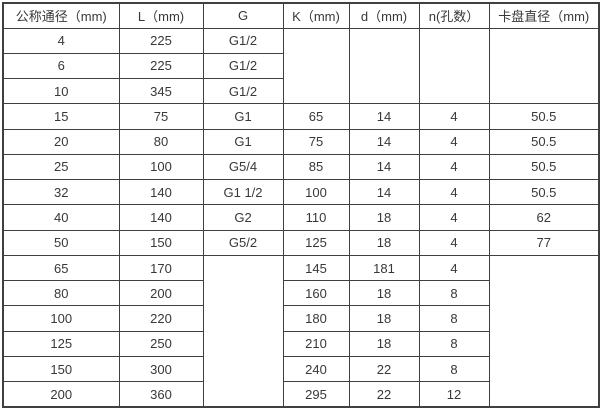 The width and height of the screenshot is (600, 410). What do you see at coordinates (301, 242) in the screenshot?
I see `table-row: 50 150 G5/2 125 18 4 77` at bounding box center [301, 242].